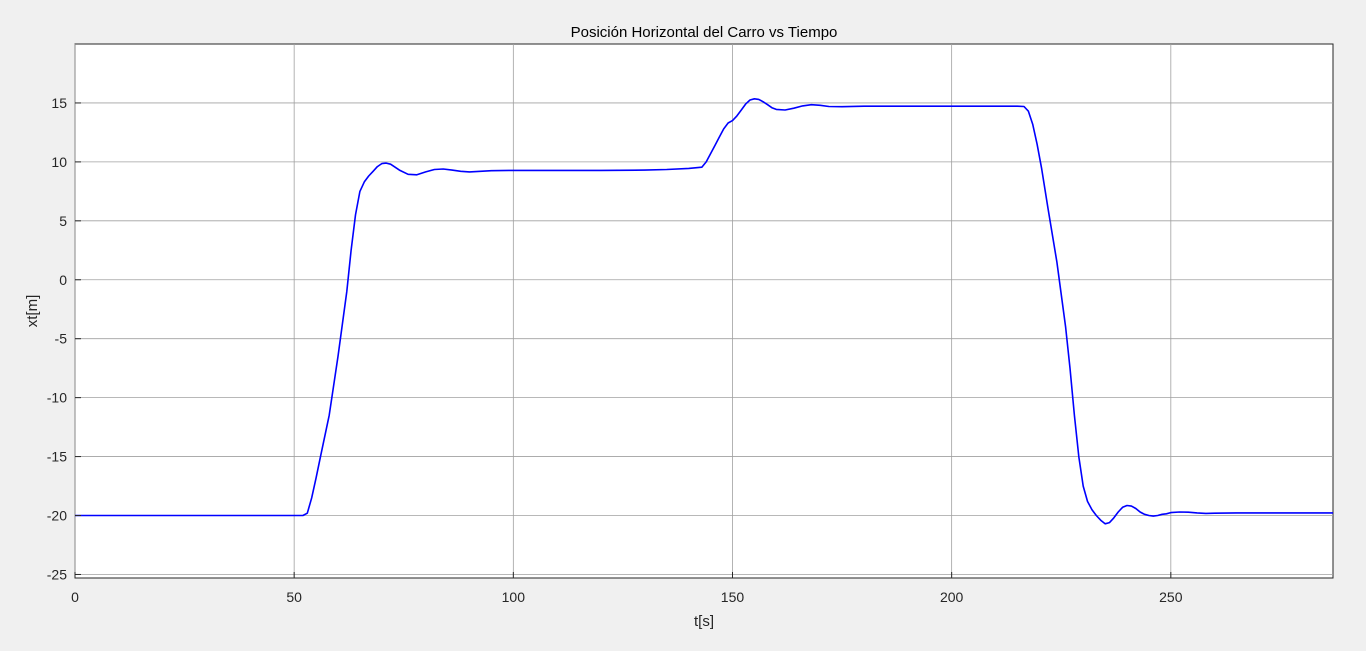 Image resolution: width=1366 pixels, height=651 pixels. Describe the element at coordinates (1171, 597) in the screenshot. I see `x-tick-label: 250` at that location.